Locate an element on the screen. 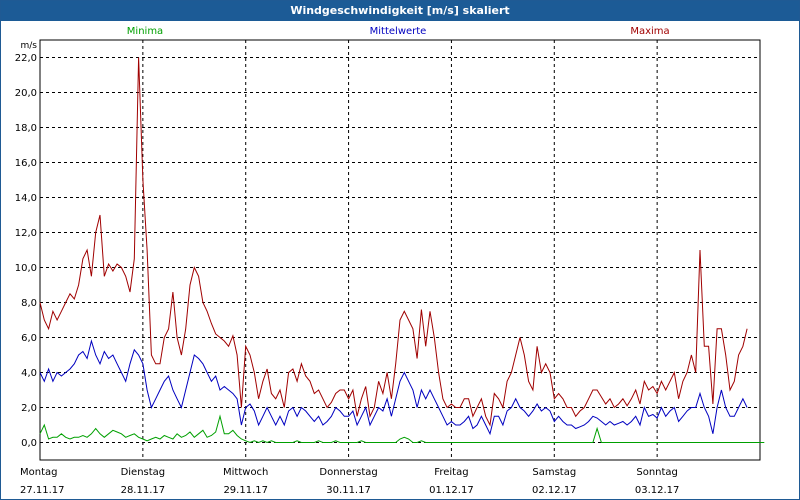 This screenshot has height=500, width=800. y-tick-label: 20,0 is located at coordinates (26, 93).